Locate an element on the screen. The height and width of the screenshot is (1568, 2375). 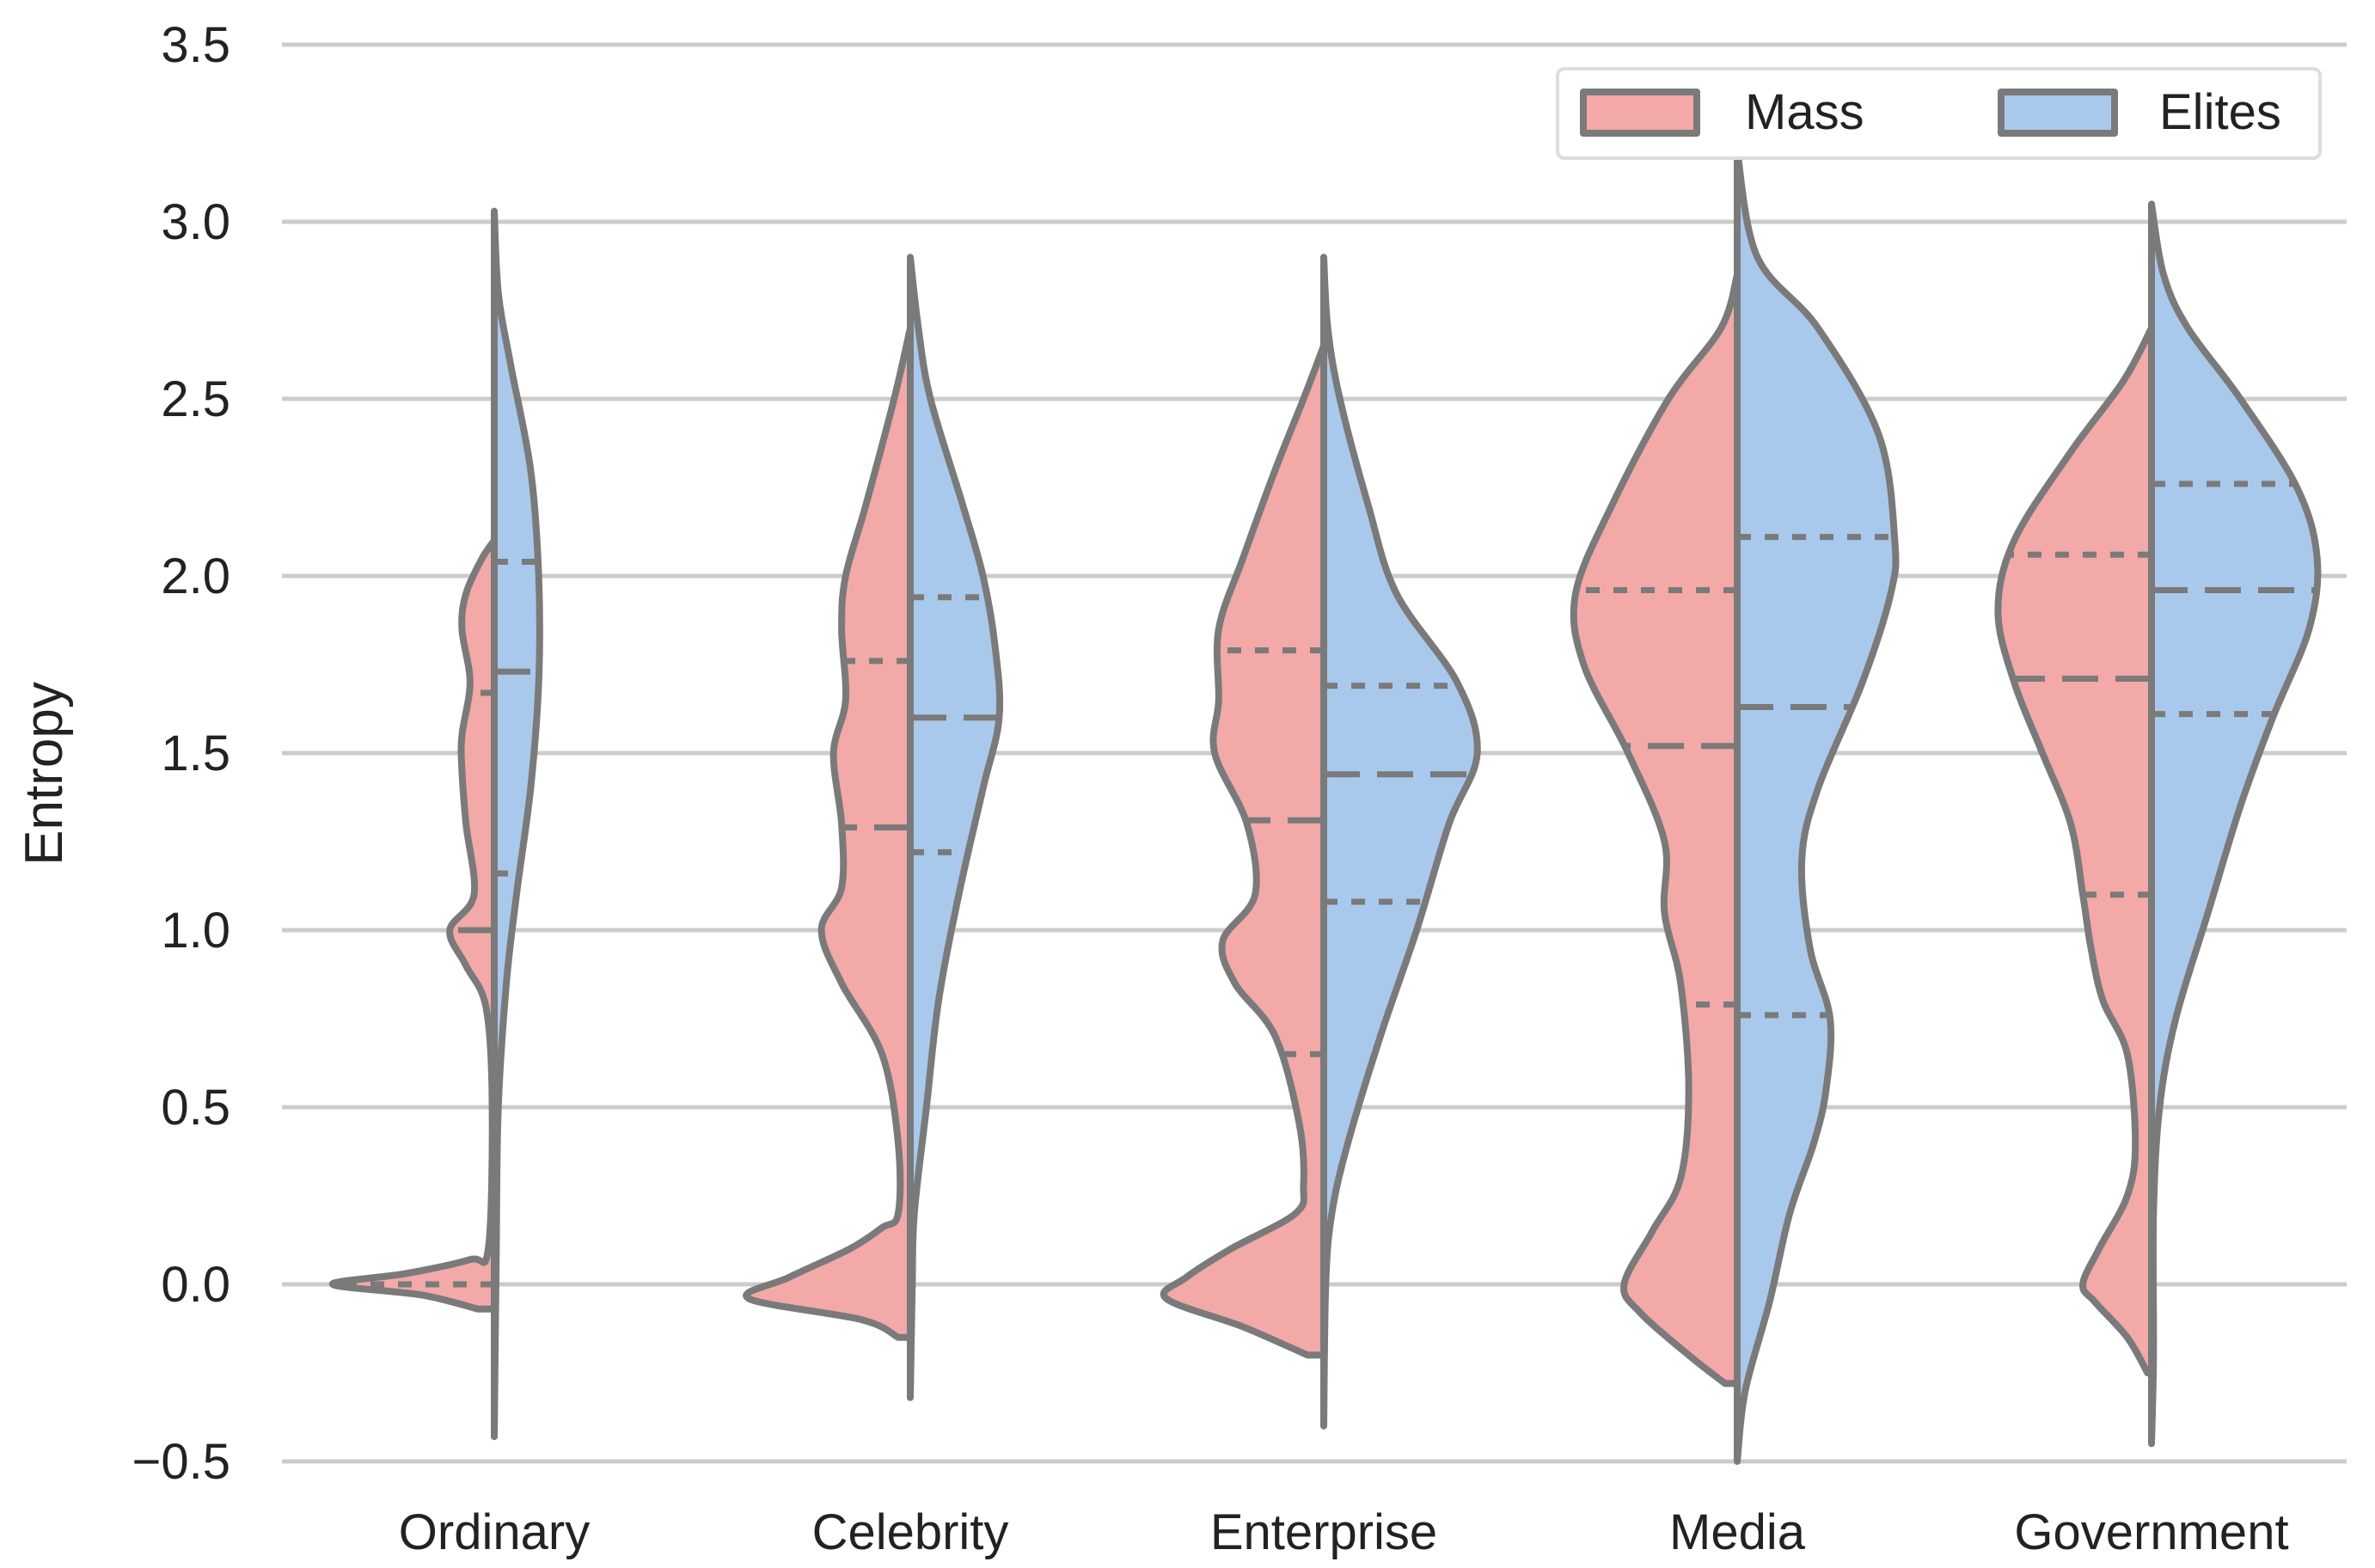
x-tick-label: Government is located at coordinates (2151, 1532).